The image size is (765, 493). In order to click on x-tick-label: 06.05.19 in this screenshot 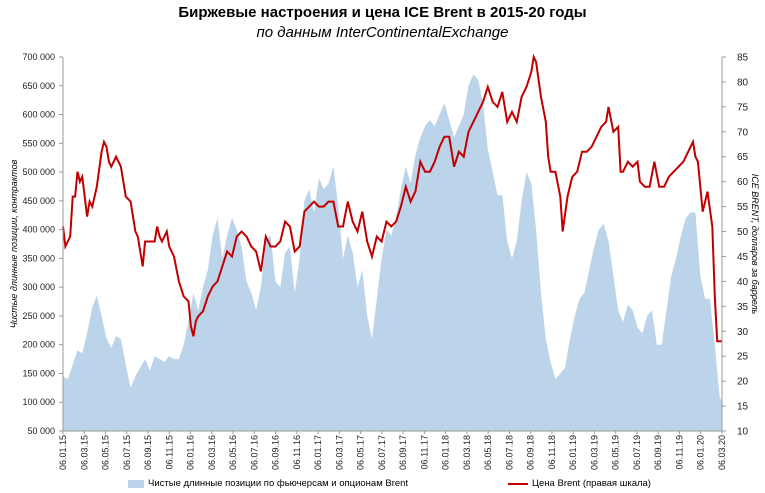, I will do `click(616, 452)`.